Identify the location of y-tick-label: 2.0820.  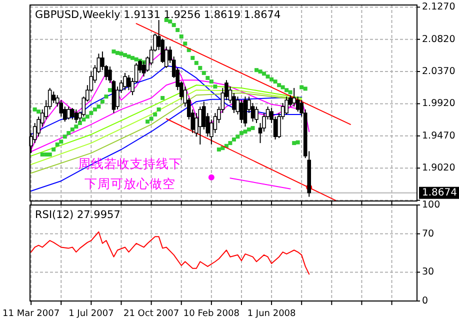
(439, 39).